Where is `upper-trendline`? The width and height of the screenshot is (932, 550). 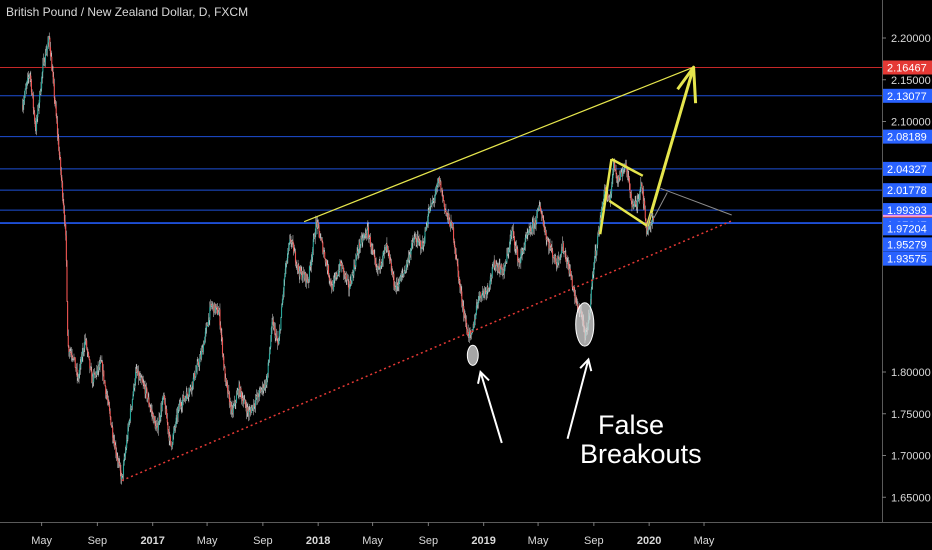
upper-trendline is located at coordinates (498, 144).